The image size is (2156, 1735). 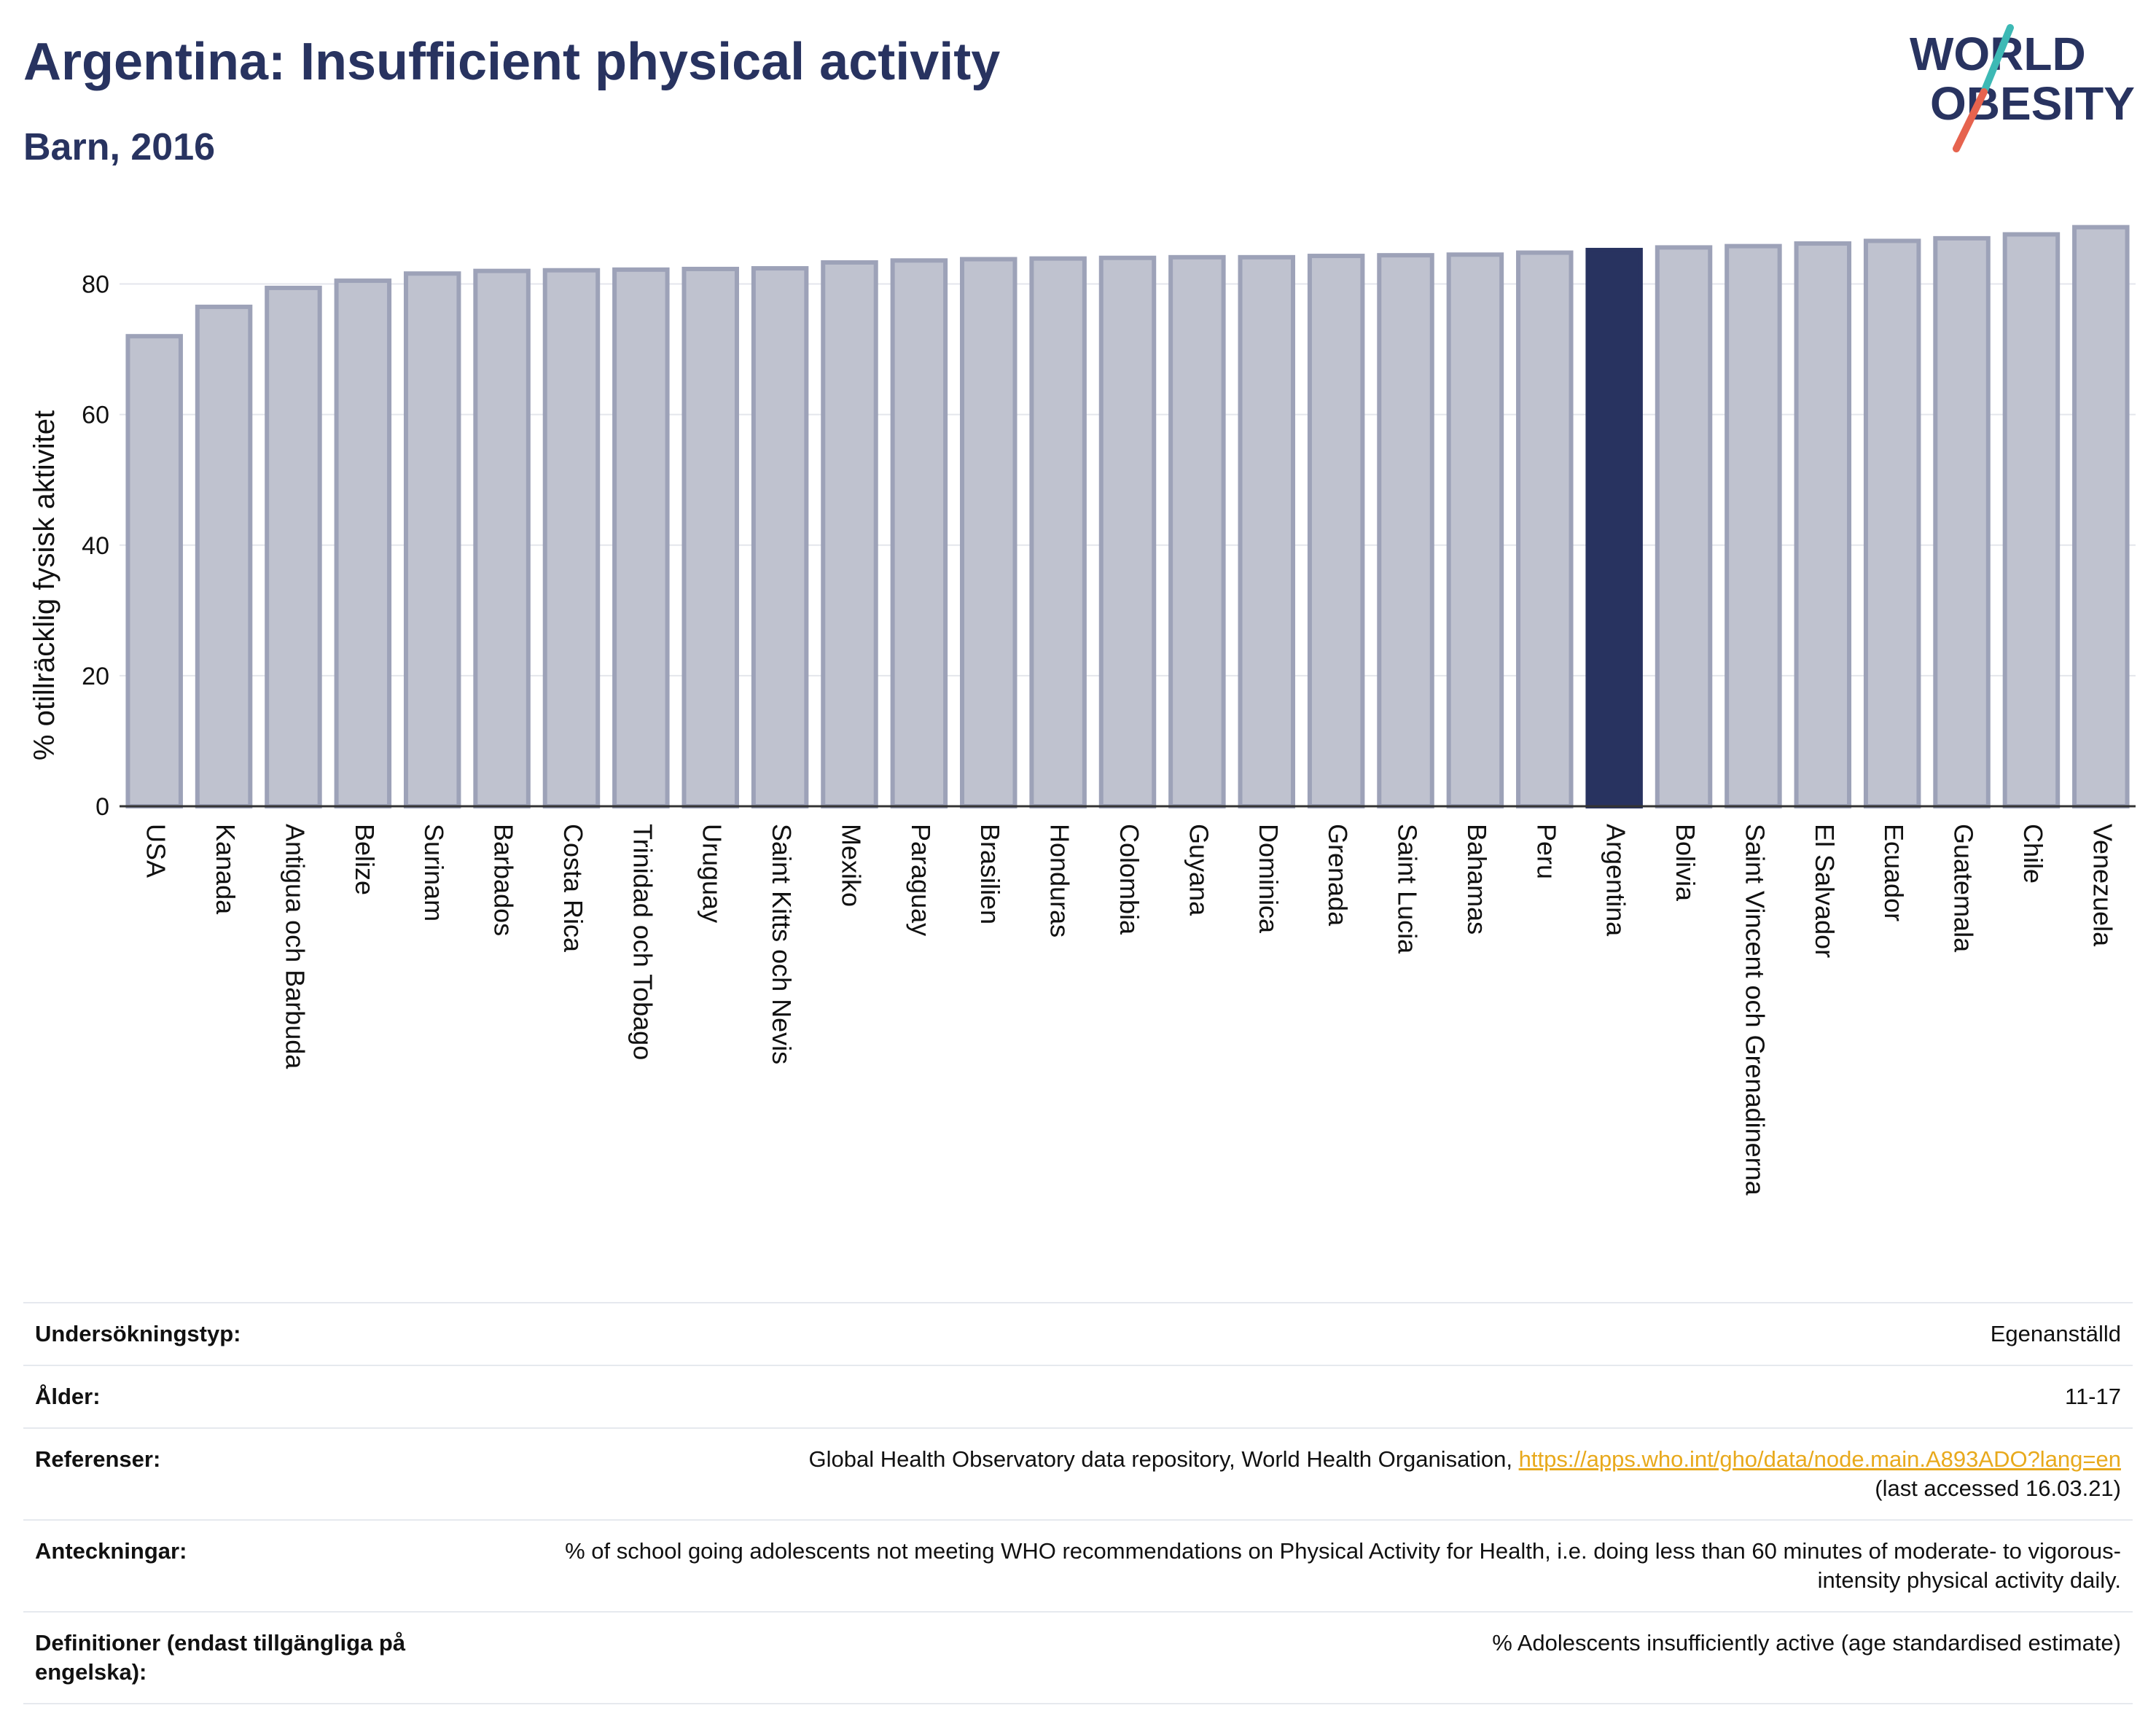 I want to click on y-tick-label: 0, so click(x=102, y=807).